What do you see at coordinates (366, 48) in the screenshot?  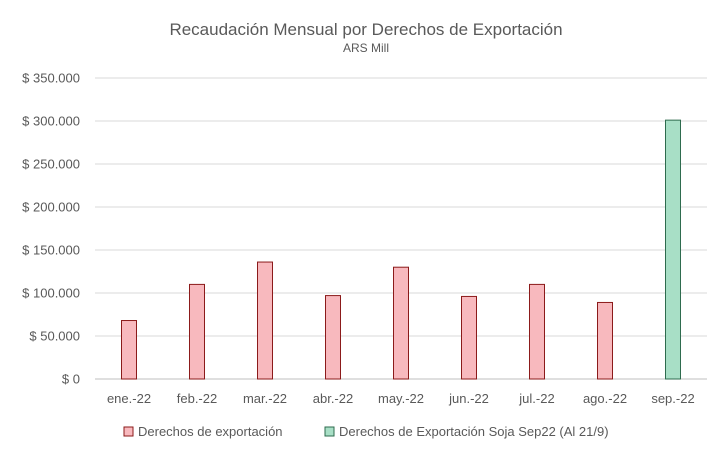 I see `chart-subtitle: ARS Mill` at bounding box center [366, 48].